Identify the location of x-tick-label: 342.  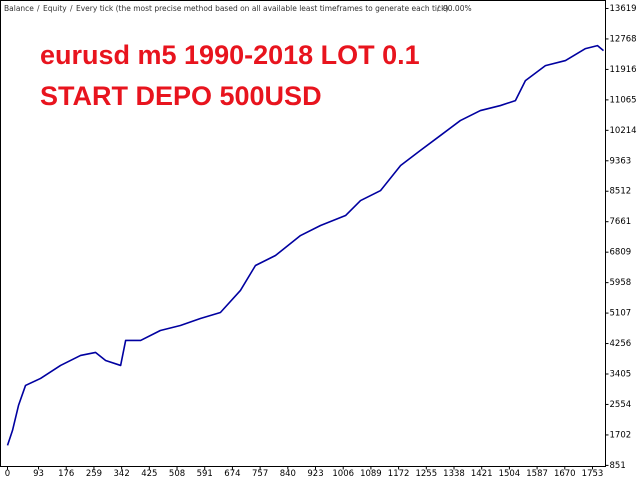
(122, 474).